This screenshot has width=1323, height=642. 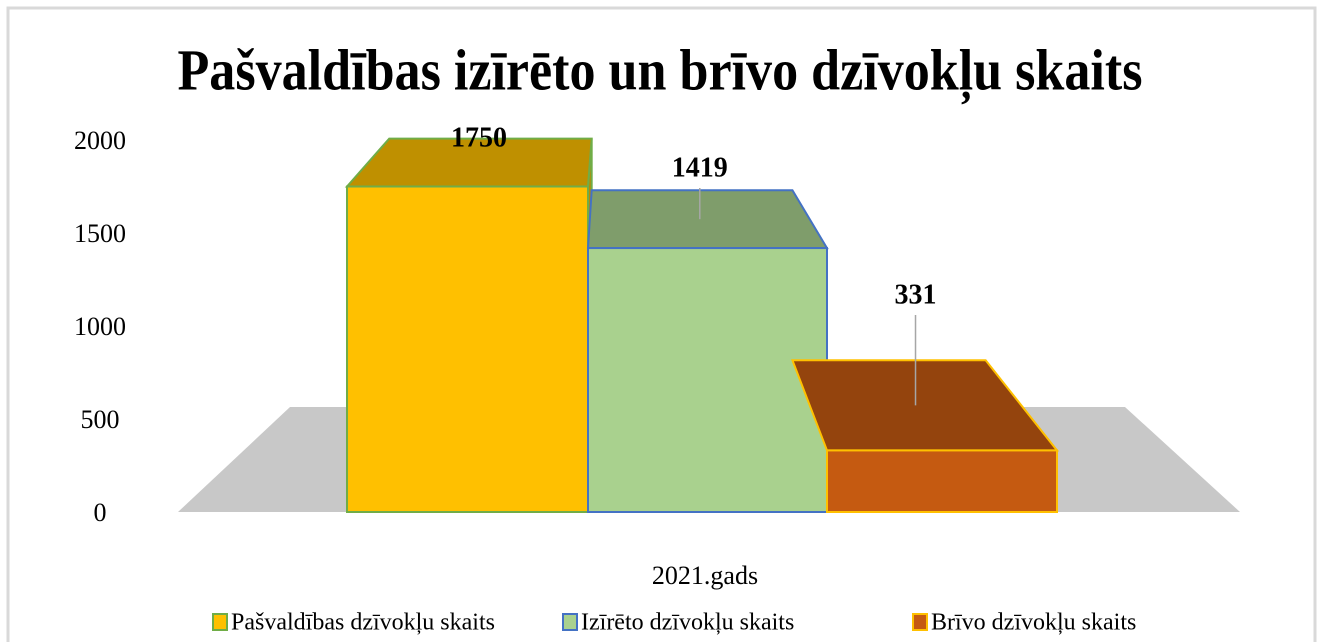 I want to click on y-tick-label: 500, so click(x=100, y=419).